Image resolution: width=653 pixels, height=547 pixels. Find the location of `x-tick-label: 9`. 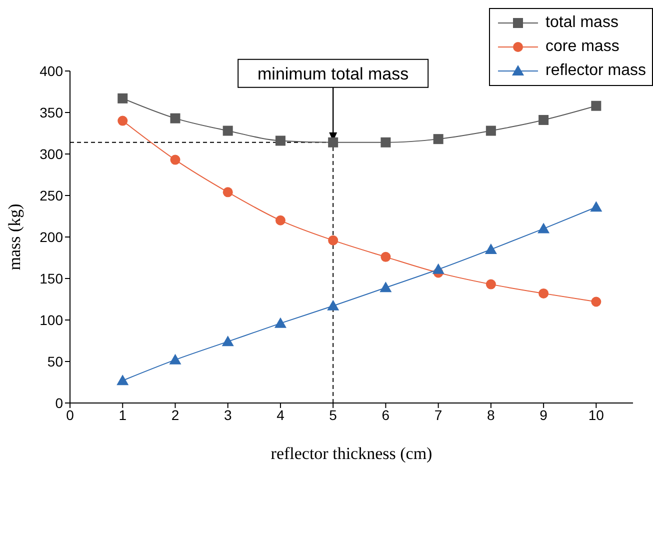

x-tick-label: 9 is located at coordinates (544, 414).